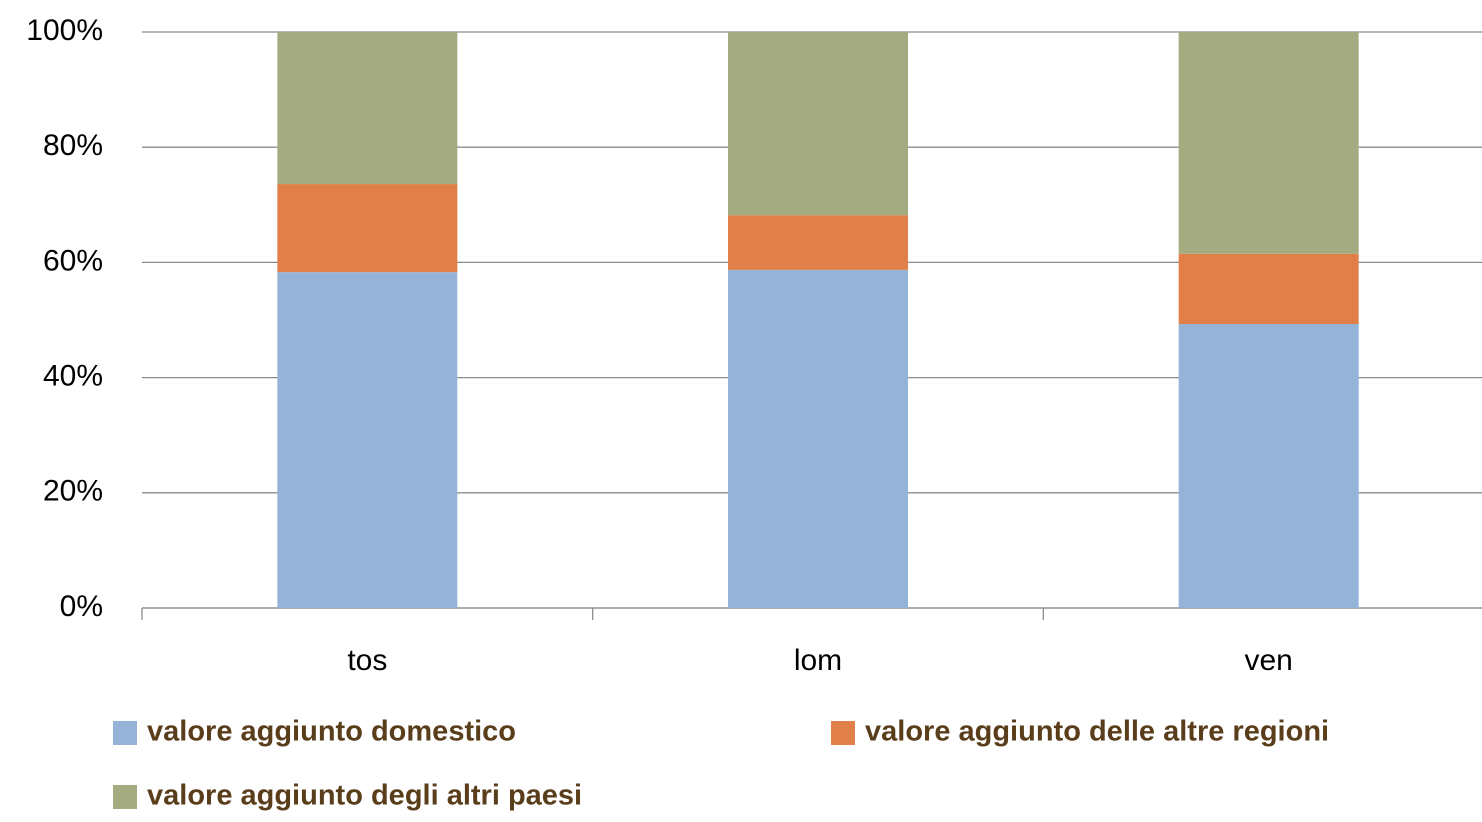 This screenshot has width=1482, height=822. Describe the element at coordinates (1097, 732) in the screenshot. I see `legend-label: valore aggiunto delle altre regioni` at that location.